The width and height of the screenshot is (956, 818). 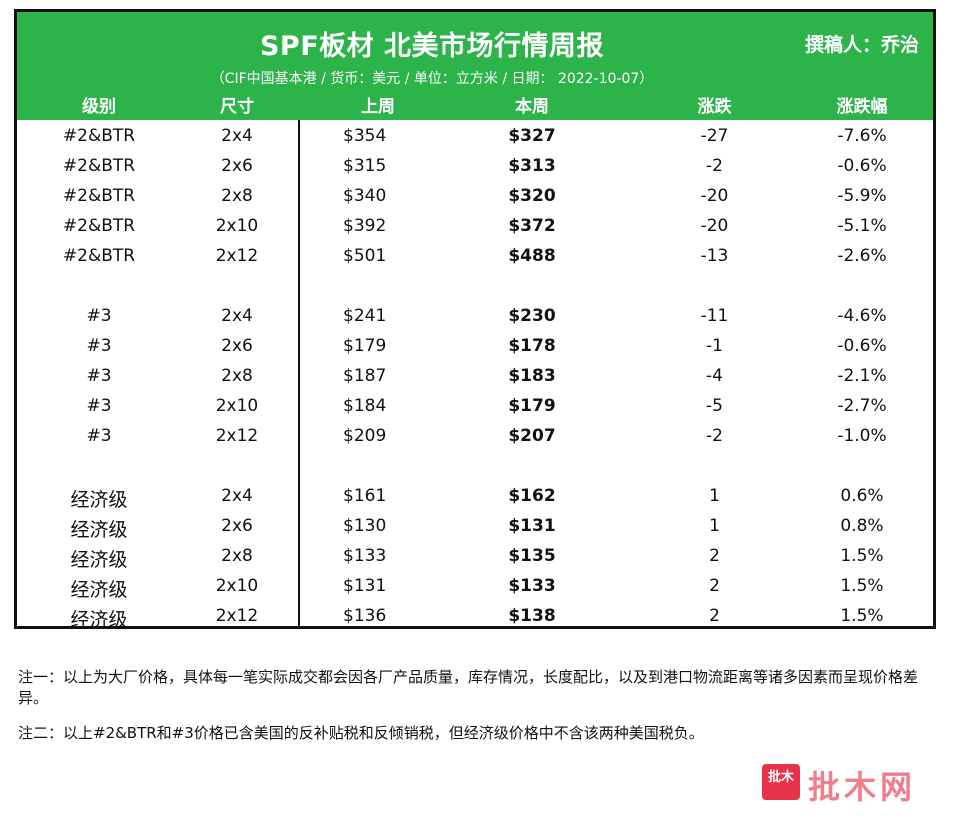 What do you see at coordinates (862, 787) in the screenshot?
I see `logo-wordmark: 批木网` at bounding box center [862, 787].